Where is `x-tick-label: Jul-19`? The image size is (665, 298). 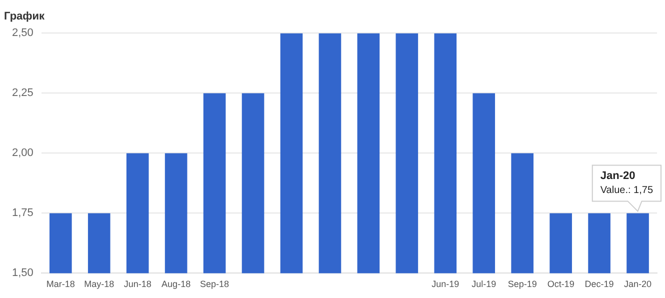
x-tick-label: Jul-19 is located at coordinates (484, 284).